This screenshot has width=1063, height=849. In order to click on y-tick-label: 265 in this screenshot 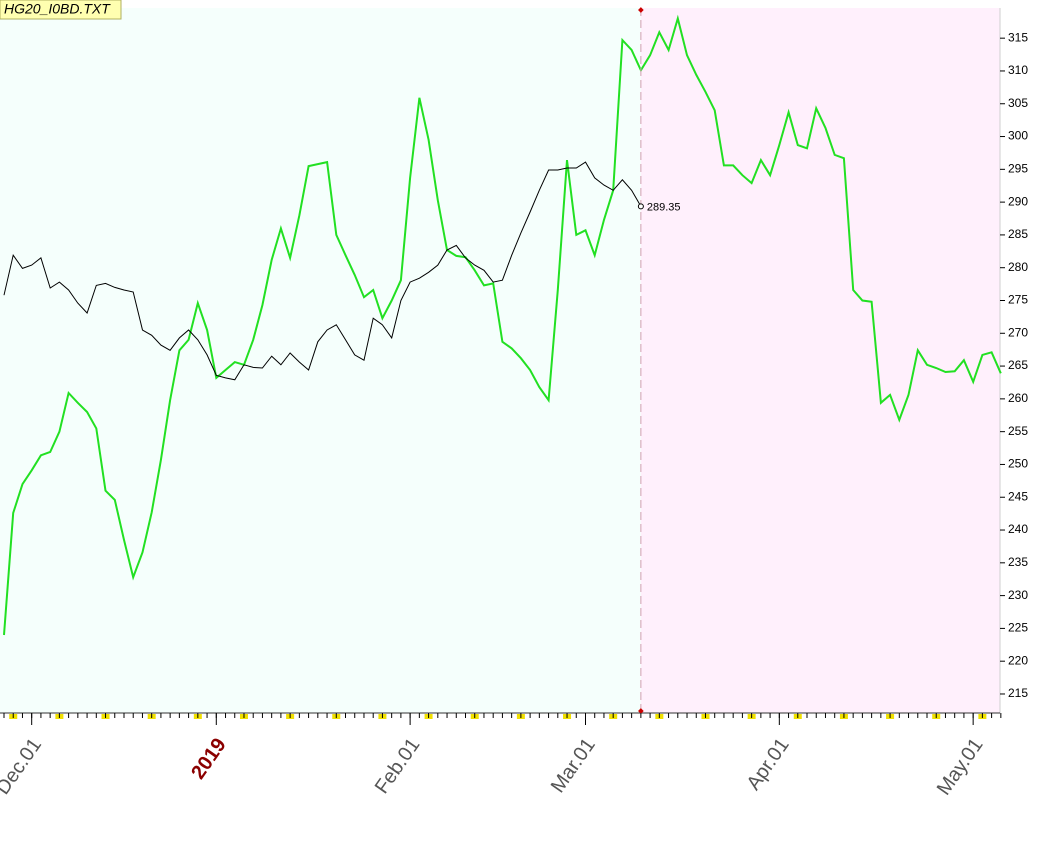, I will do `click(1018, 365)`.